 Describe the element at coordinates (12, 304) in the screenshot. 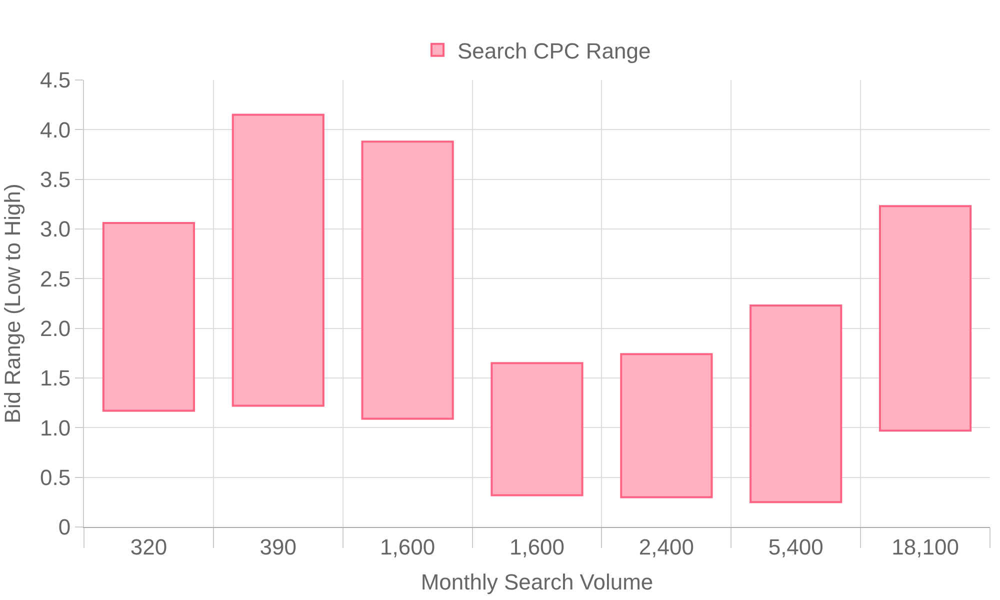

I see `y-axis-title: Bid Range (Low to High)` at that location.